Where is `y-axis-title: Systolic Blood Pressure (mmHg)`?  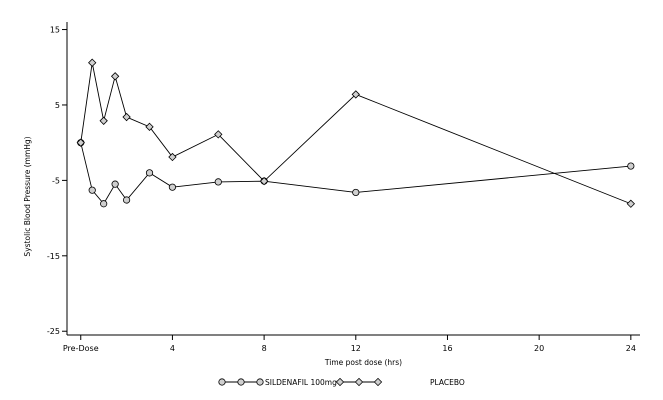 y-axis-title: Systolic Blood Pressure (mmHg) is located at coordinates (27, 196).